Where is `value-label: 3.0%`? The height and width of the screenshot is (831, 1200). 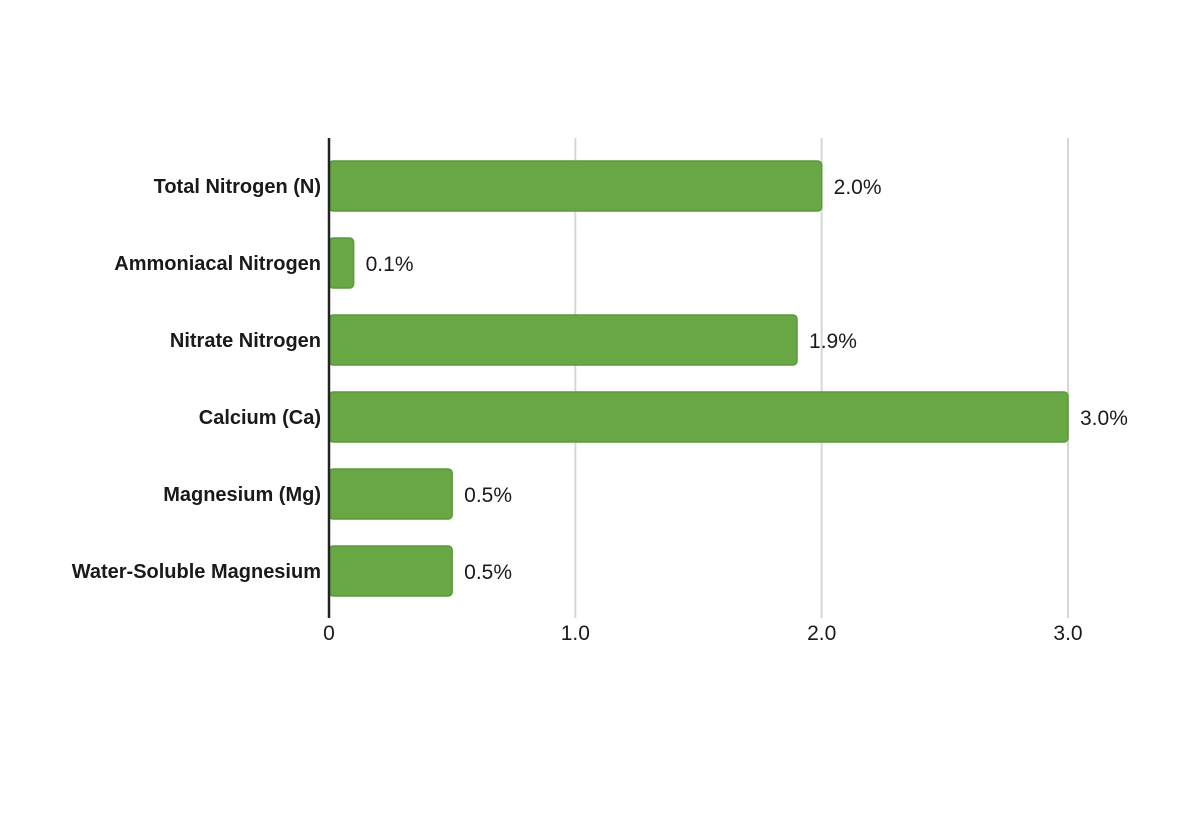
value-label: 3.0% is located at coordinates (1104, 418).